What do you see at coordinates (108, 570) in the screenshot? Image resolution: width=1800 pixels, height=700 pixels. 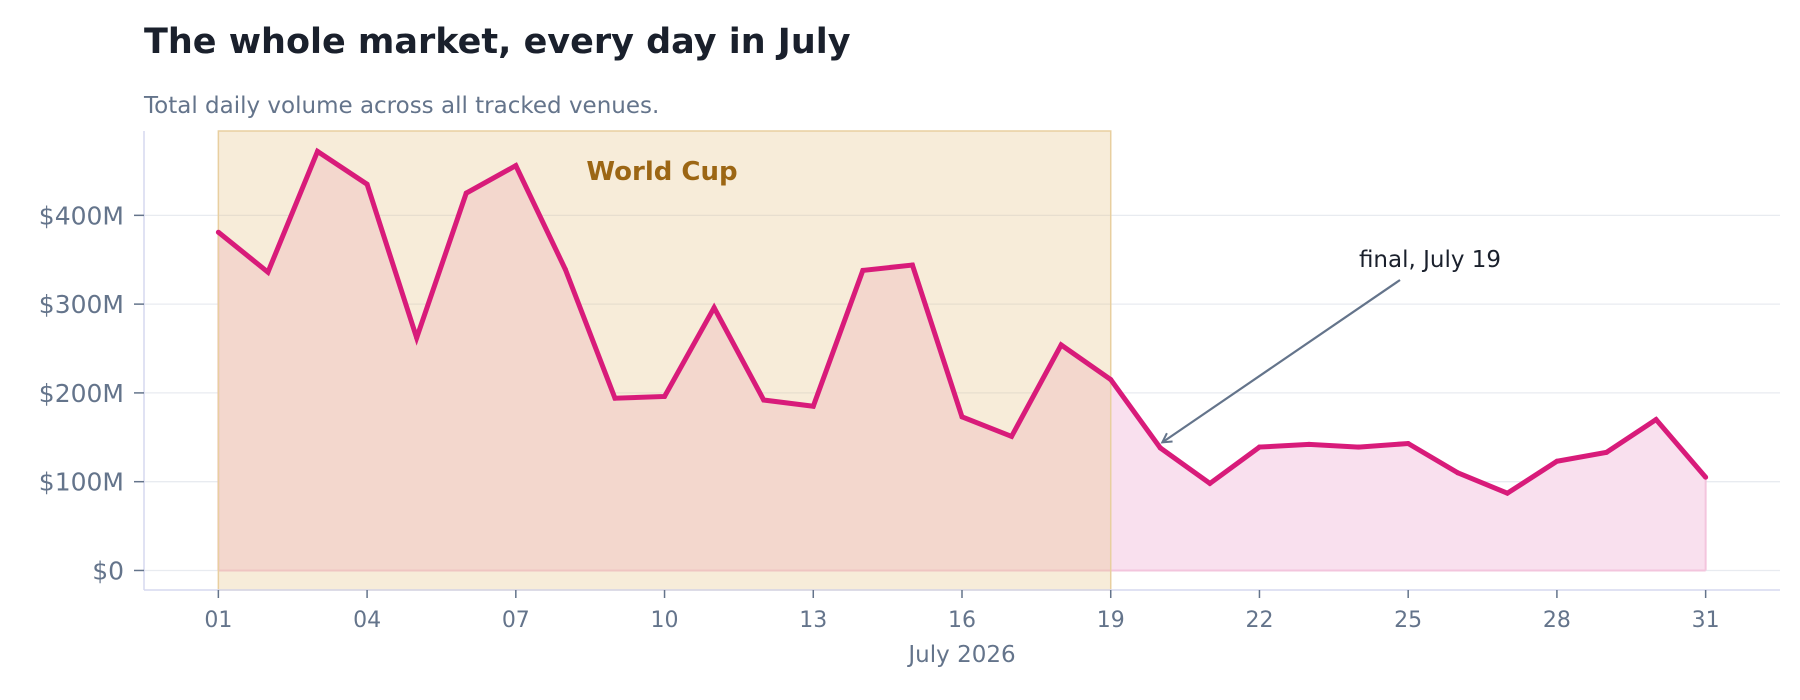 I see `y-tick-label-0: $0` at bounding box center [108, 570].